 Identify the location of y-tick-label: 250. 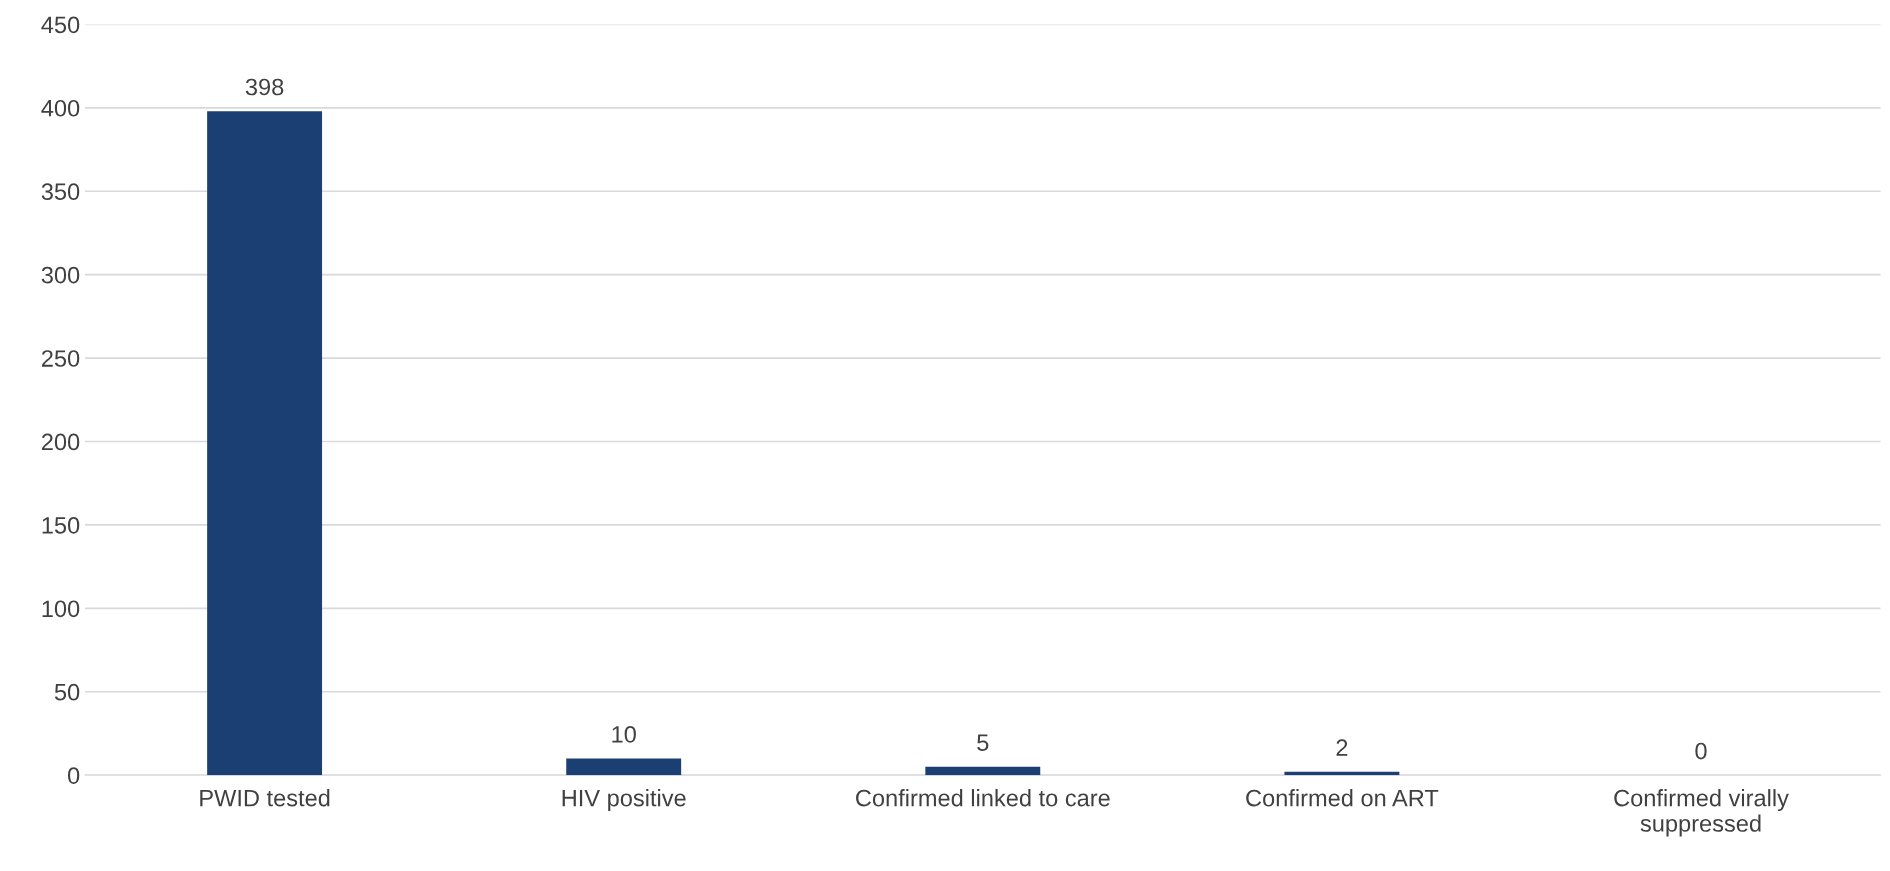
(60, 358).